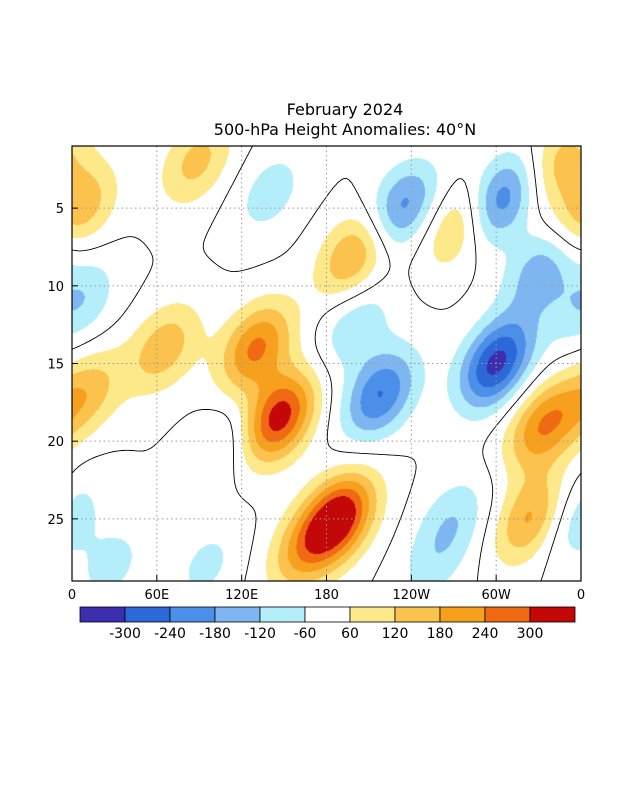 The width and height of the screenshot is (618, 800). Describe the element at coordinates (241, 595) in the screenshot. I see `x-tick-label: 120E` at that location.